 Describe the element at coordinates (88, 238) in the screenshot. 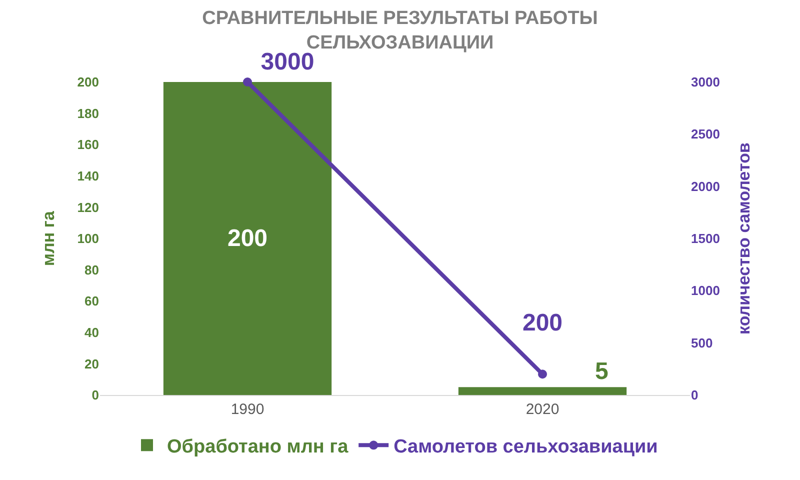

I see `y-tick-label: 100` at that location.